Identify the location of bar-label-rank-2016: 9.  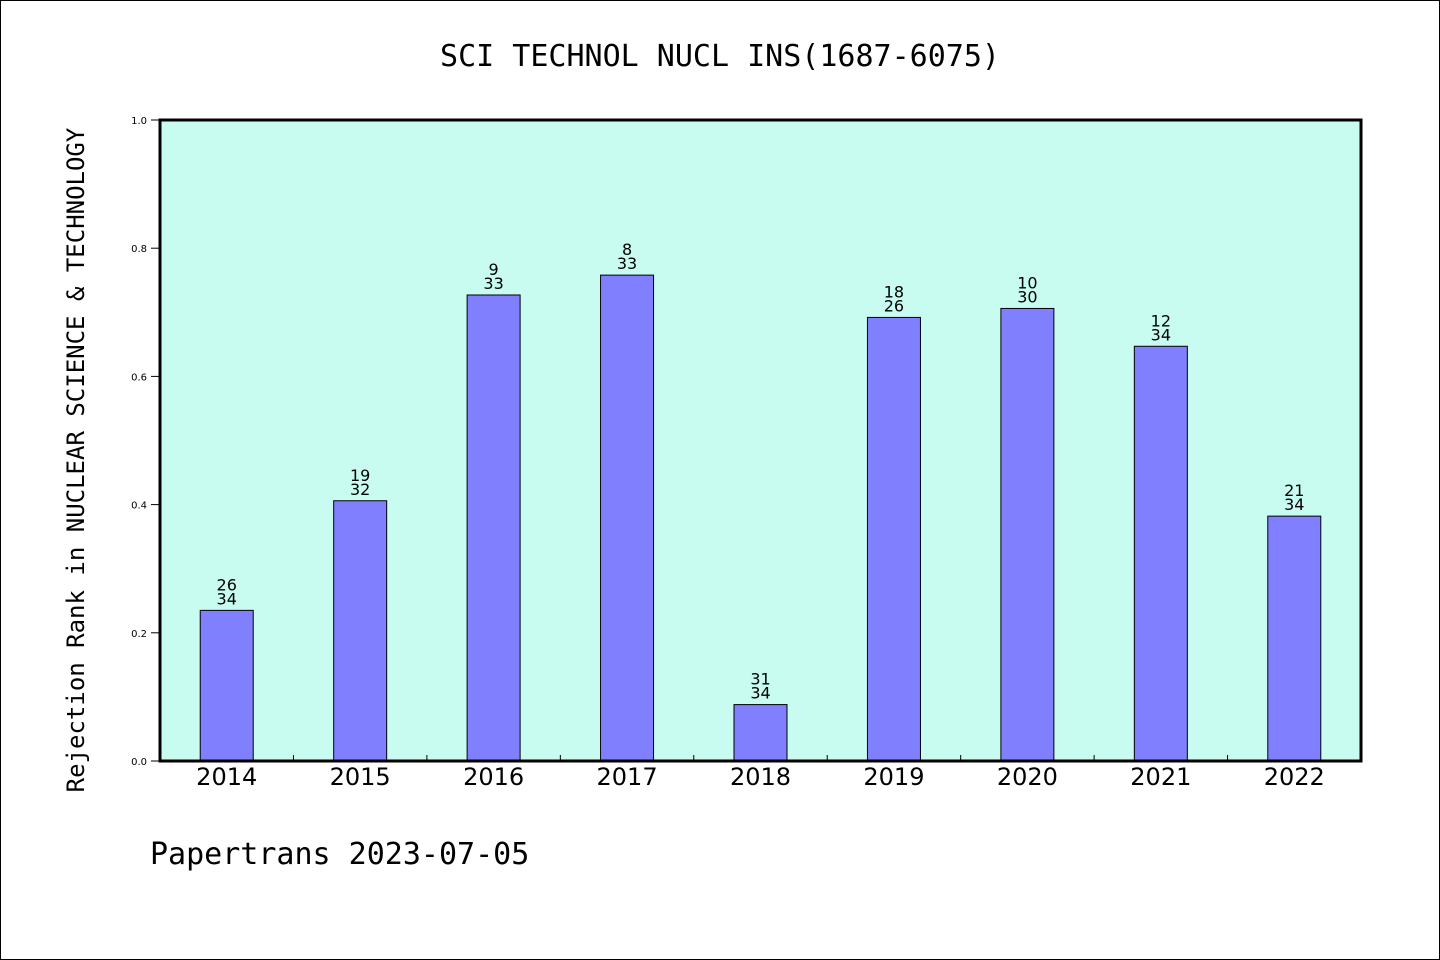
(494, 269).